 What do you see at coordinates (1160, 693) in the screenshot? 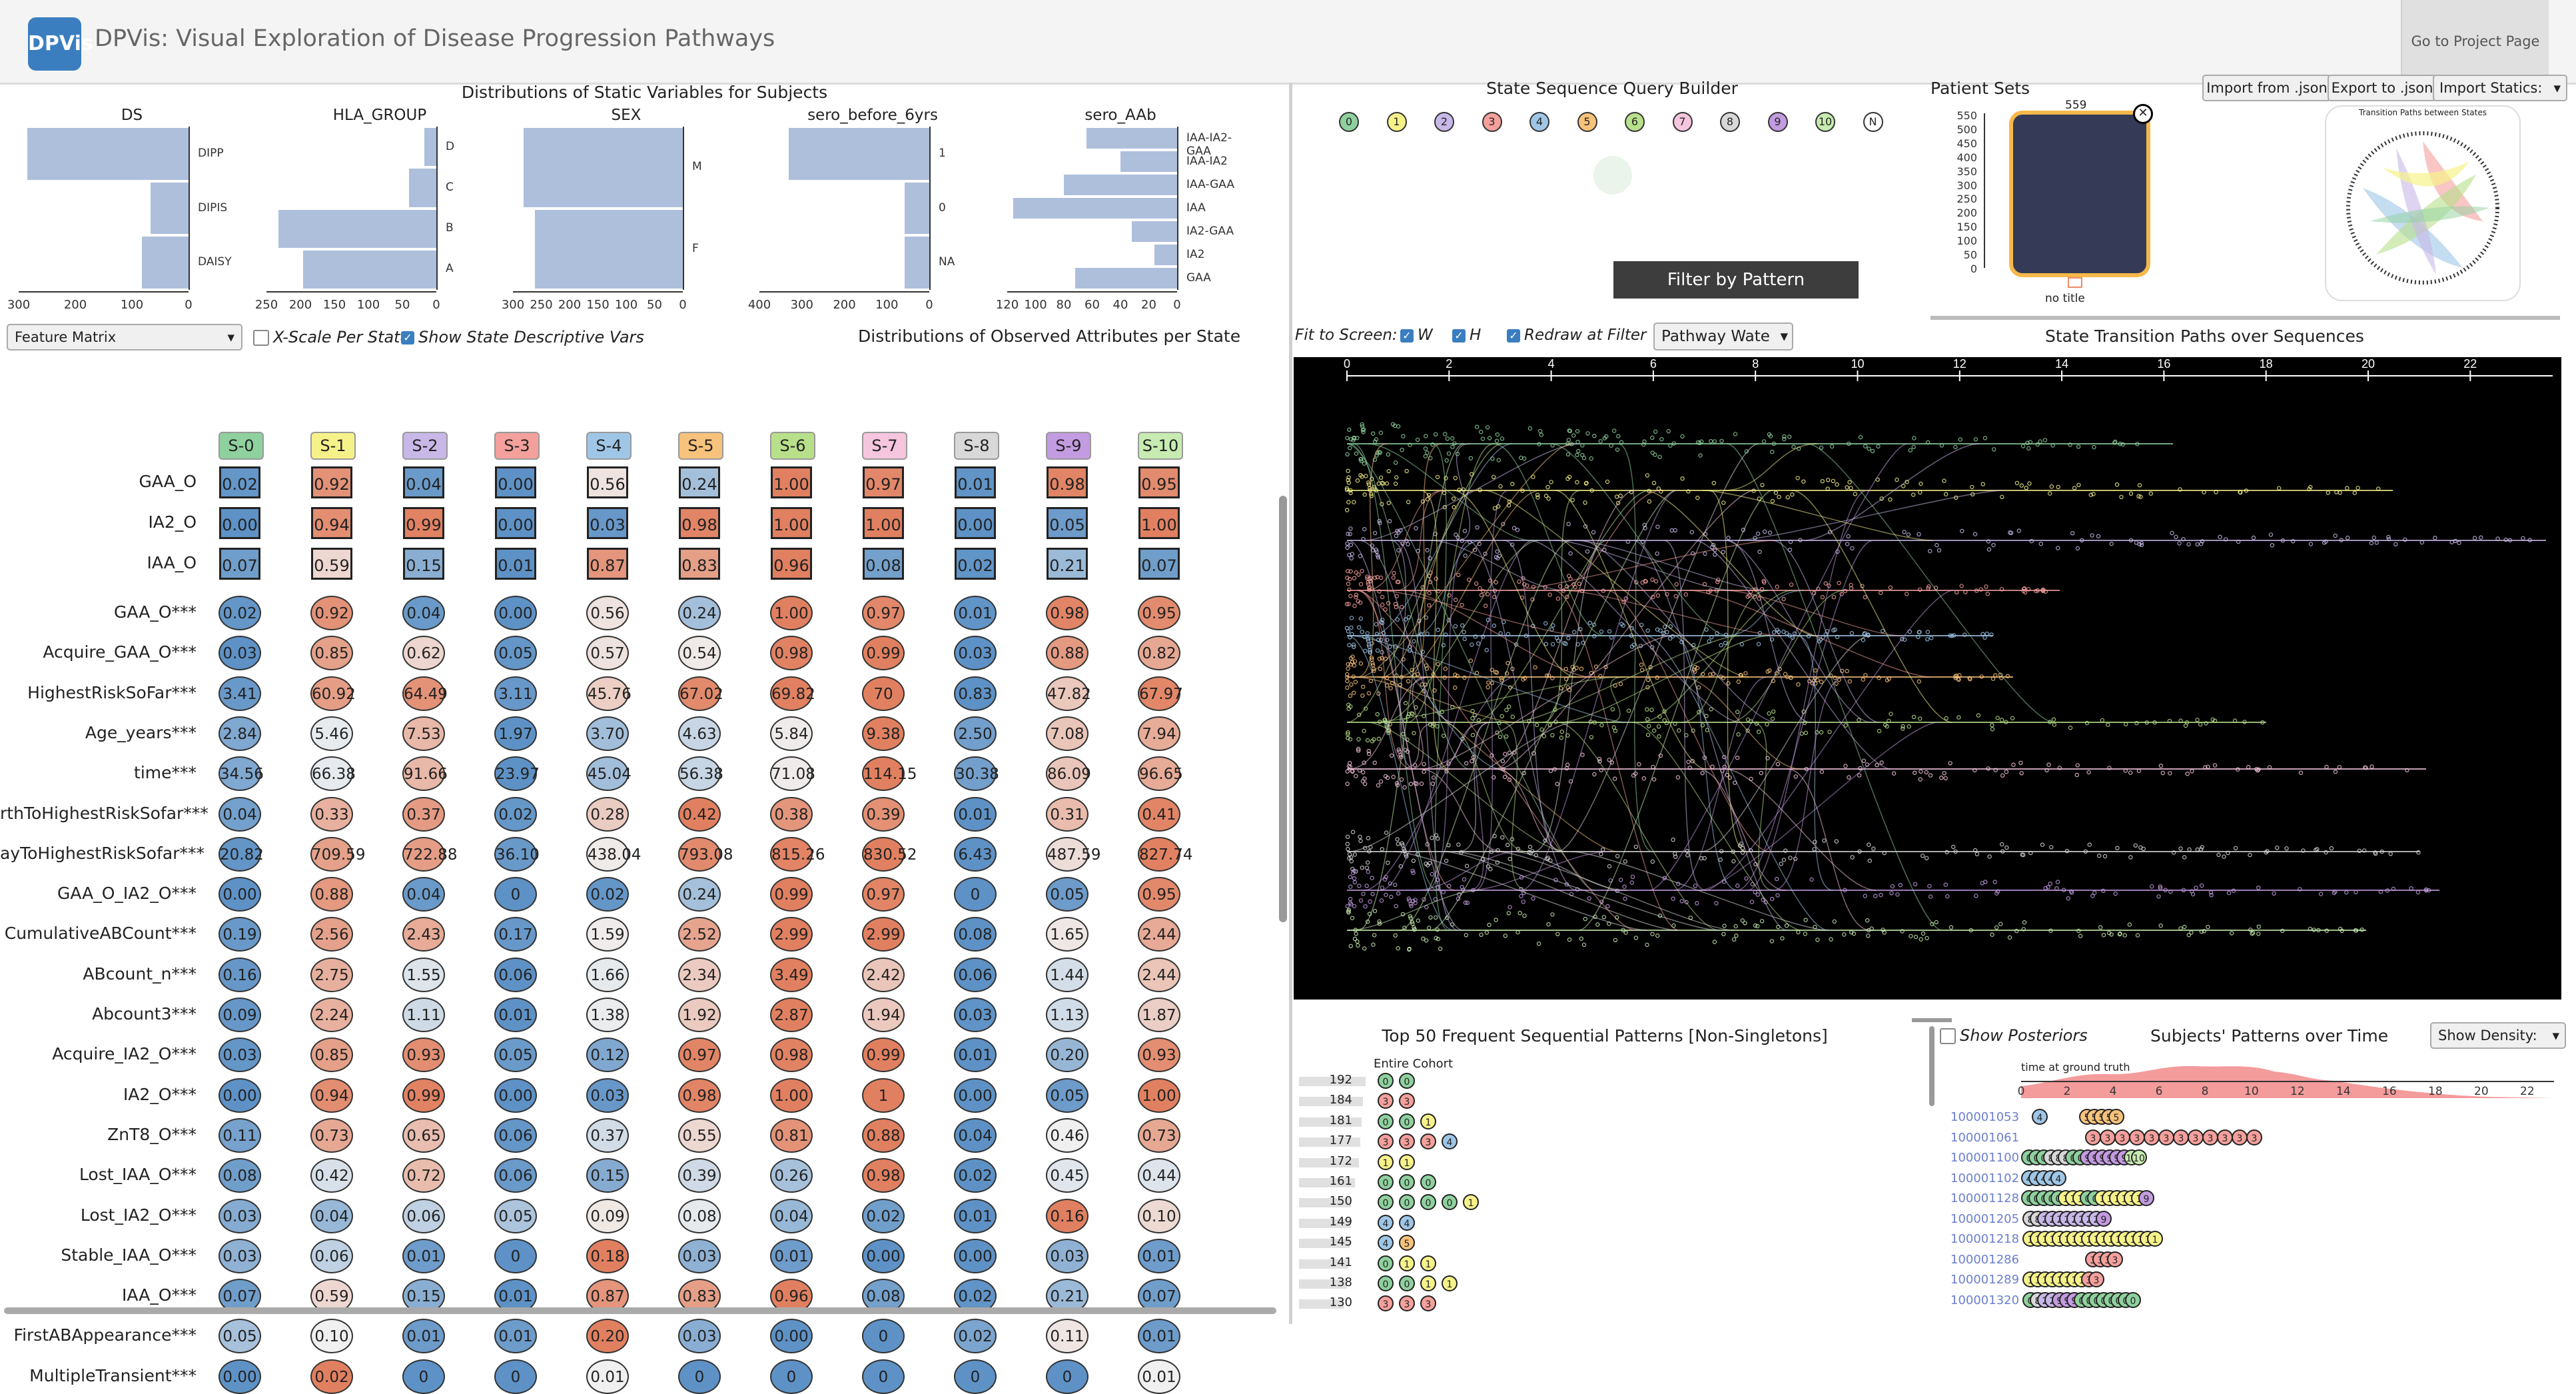
I see `matrix-circle: 67.97` at bounding box center [1160, 693].